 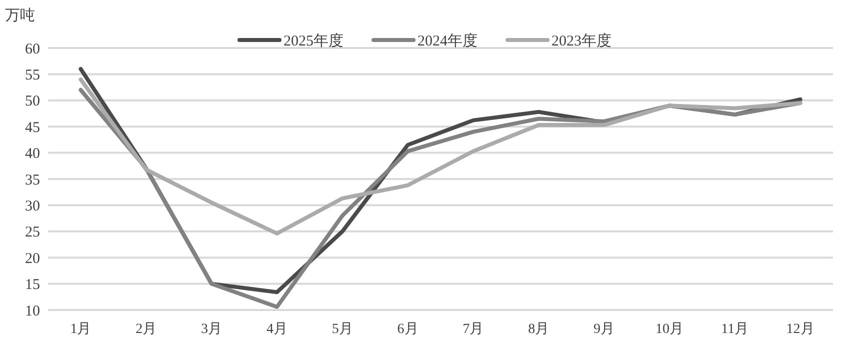 What do you see at coordinates (146, 329) in the screenshot?
I see `x-tick-label: 2月` at bounding box center [146, 329].